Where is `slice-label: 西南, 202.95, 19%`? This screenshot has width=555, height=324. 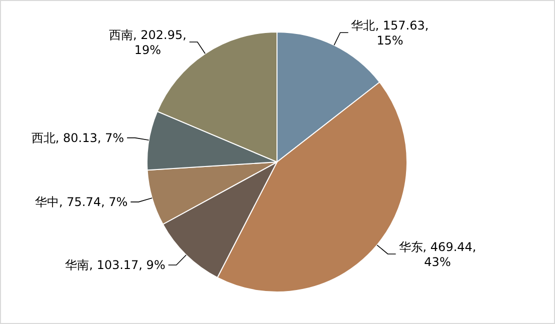
slice-label: 西南, 202.95, 19% is located at coordinates (147, 42).